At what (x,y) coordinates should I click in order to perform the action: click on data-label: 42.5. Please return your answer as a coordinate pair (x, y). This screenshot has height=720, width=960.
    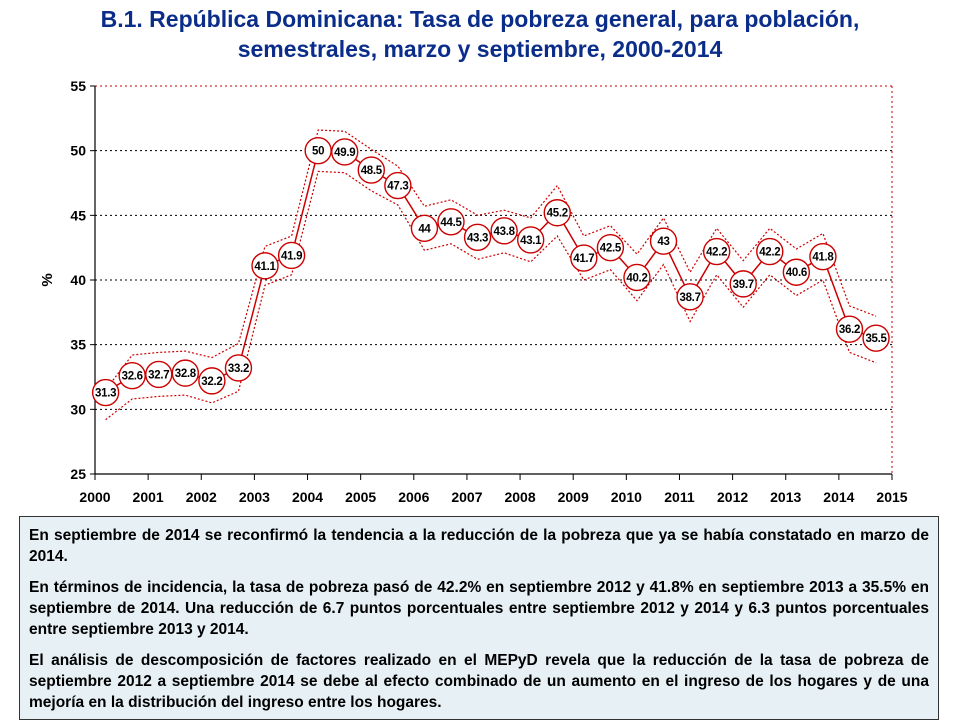
    Looking at the image, I should click on (611, 249).